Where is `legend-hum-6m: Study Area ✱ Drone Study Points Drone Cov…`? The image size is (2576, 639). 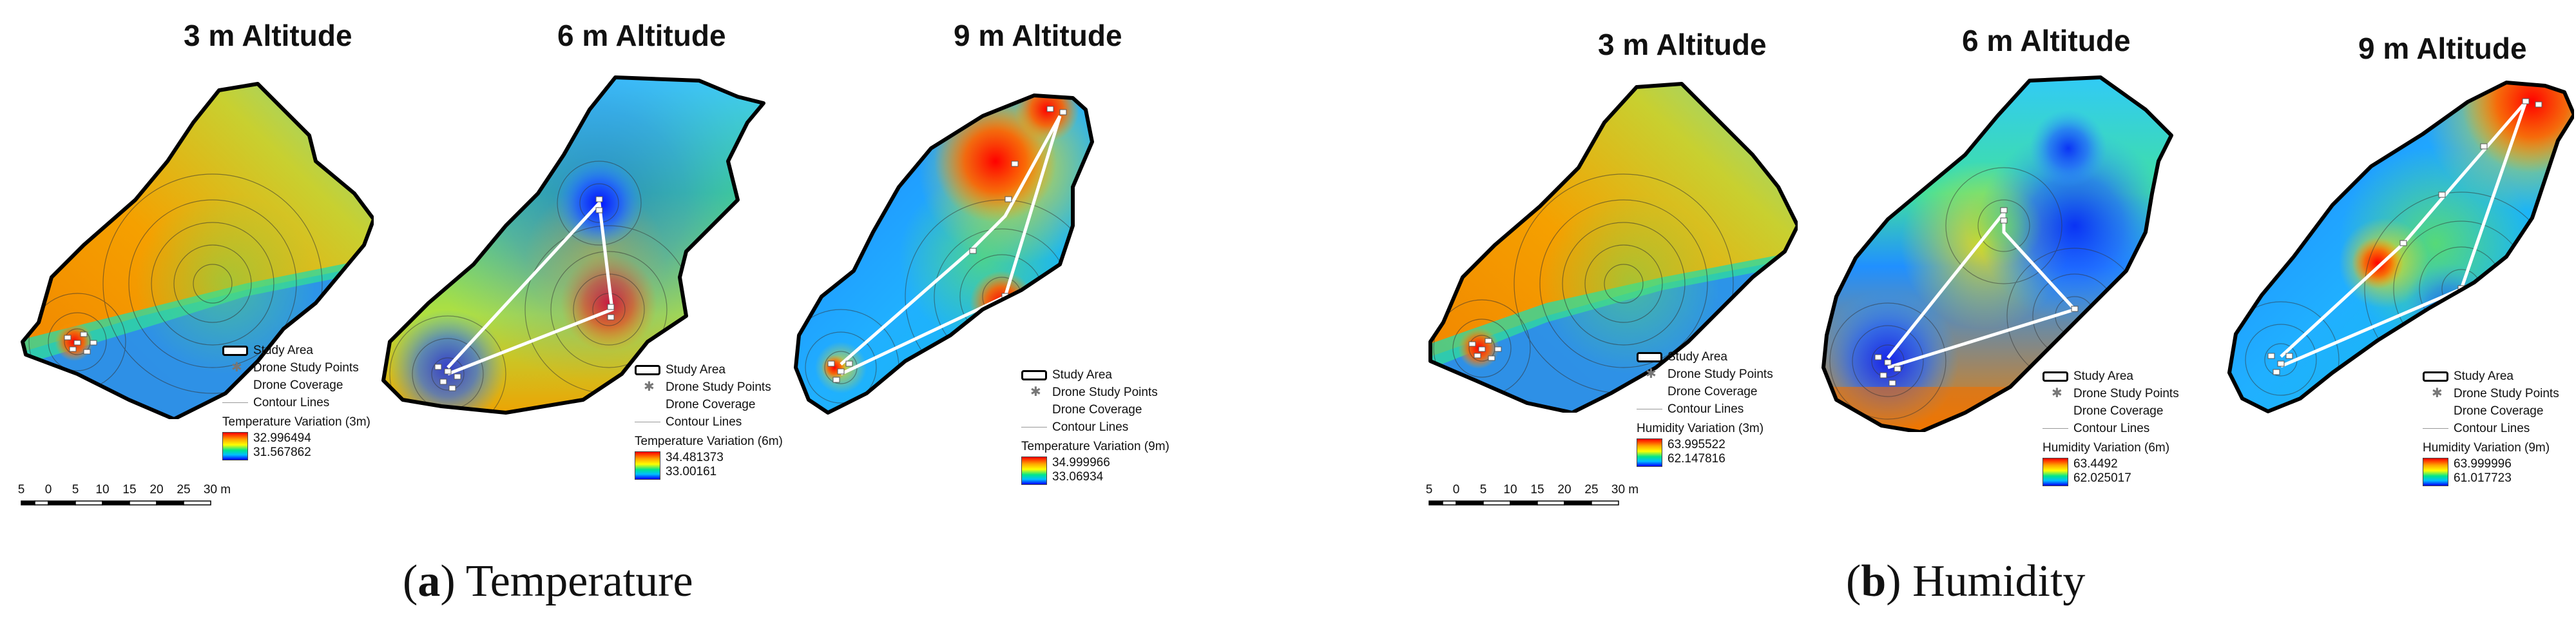 legend-hum-6m: Study Area ✱ Drone Study Points Drone Cov… is located at coordinates (2111, 427).